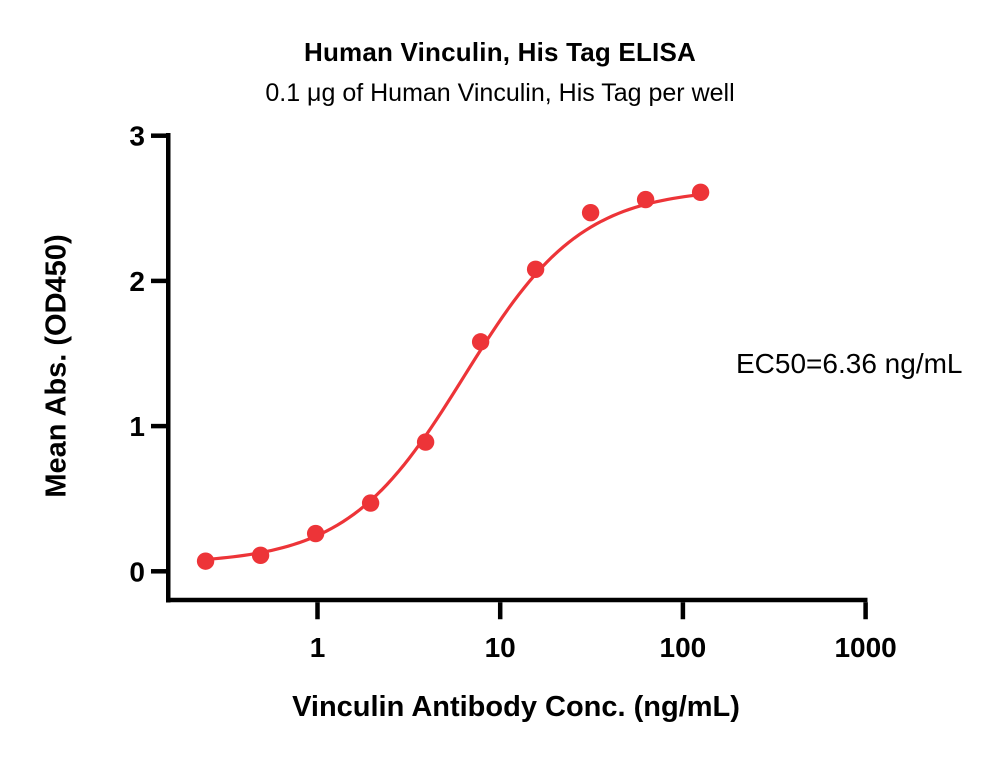  Describe the element at coordinates (318, 647) in the screenshot. I see `x-tick-label: 1` at that location.